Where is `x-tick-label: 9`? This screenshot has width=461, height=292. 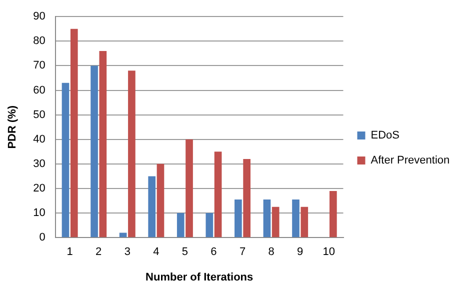
x-tick-label: 9 is located at coordinates (300, 252).